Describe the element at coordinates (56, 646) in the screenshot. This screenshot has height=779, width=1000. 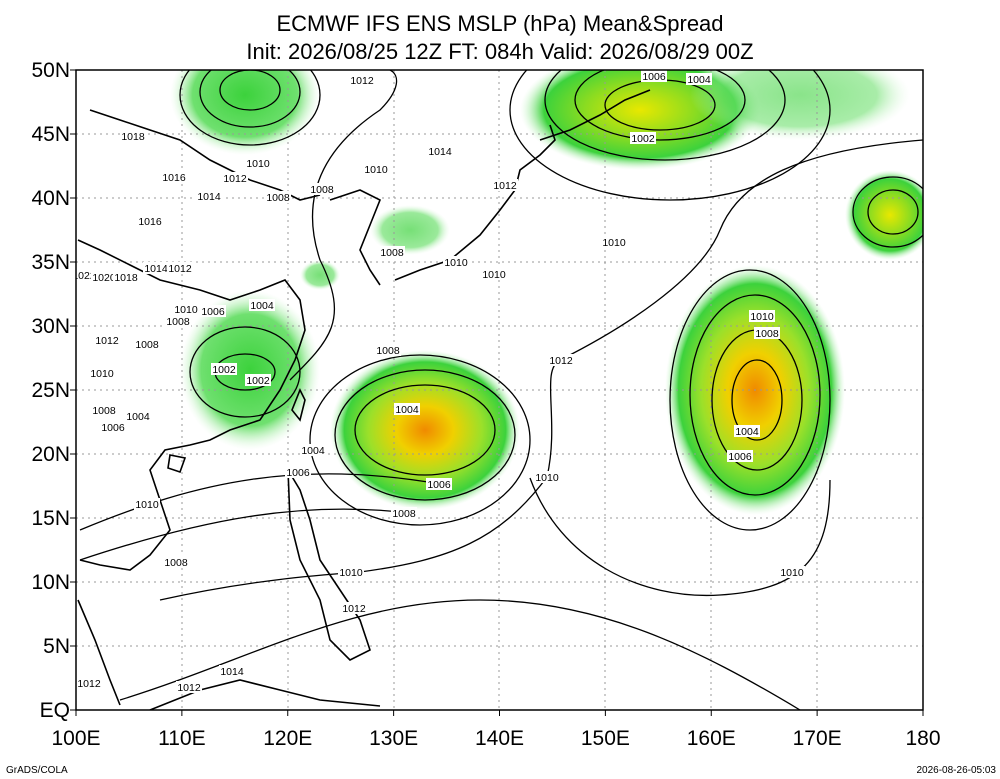
I see `lat-label: 5N` at that location.